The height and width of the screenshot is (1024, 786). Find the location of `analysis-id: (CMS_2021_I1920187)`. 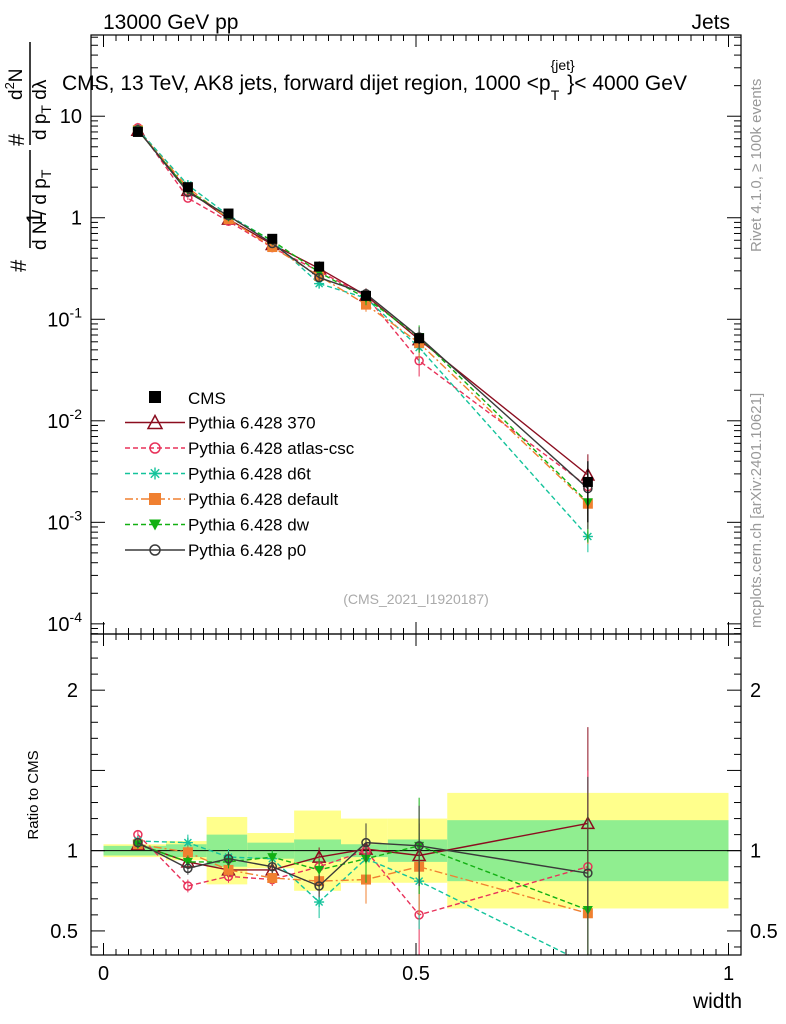

analysis-id: (CMS_2021_I1920187) is located at coordinates (416, 599).